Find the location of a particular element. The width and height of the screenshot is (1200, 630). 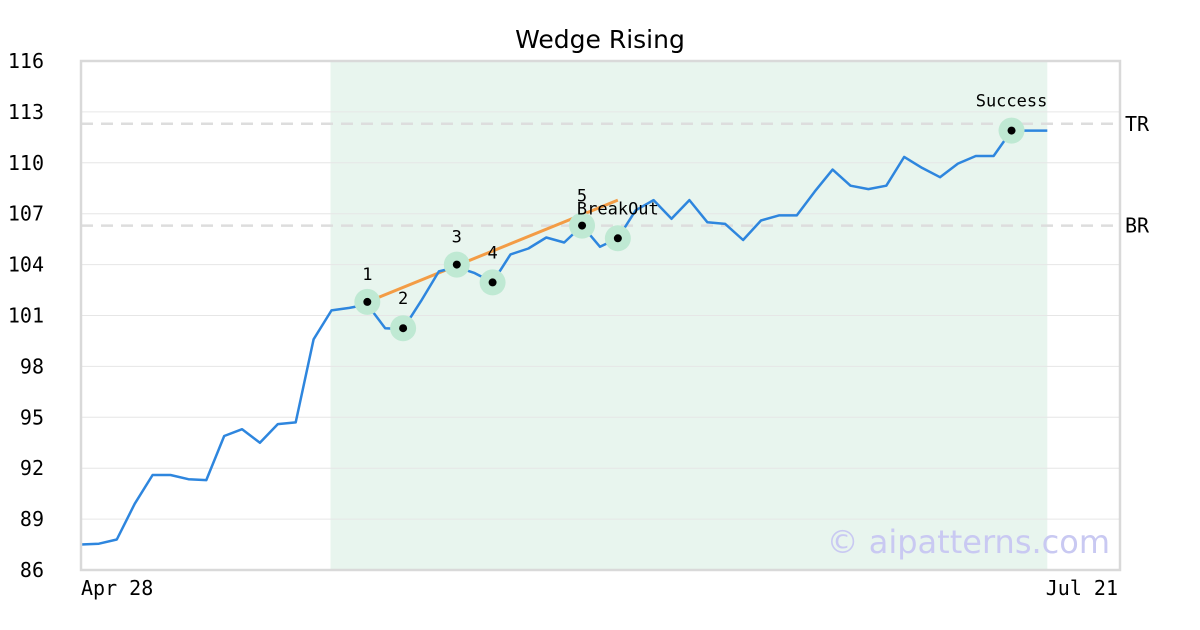

x-tick-label: Apr 28 is located at coordinates (117, 588).